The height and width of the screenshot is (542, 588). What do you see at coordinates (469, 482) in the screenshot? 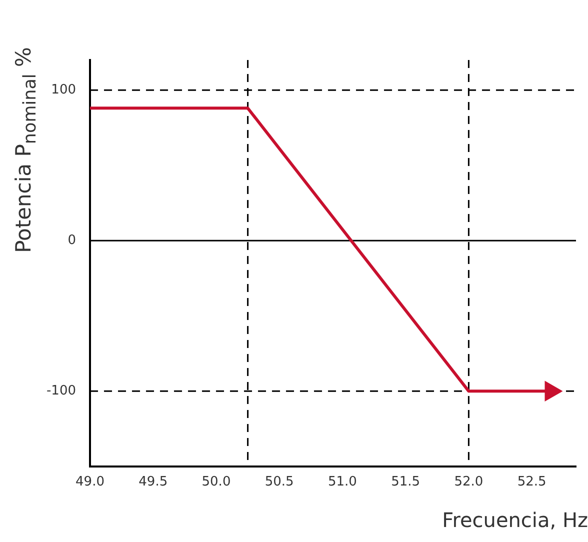
I see `x-tick-label: 52.0` at bounding box center [469, 482].